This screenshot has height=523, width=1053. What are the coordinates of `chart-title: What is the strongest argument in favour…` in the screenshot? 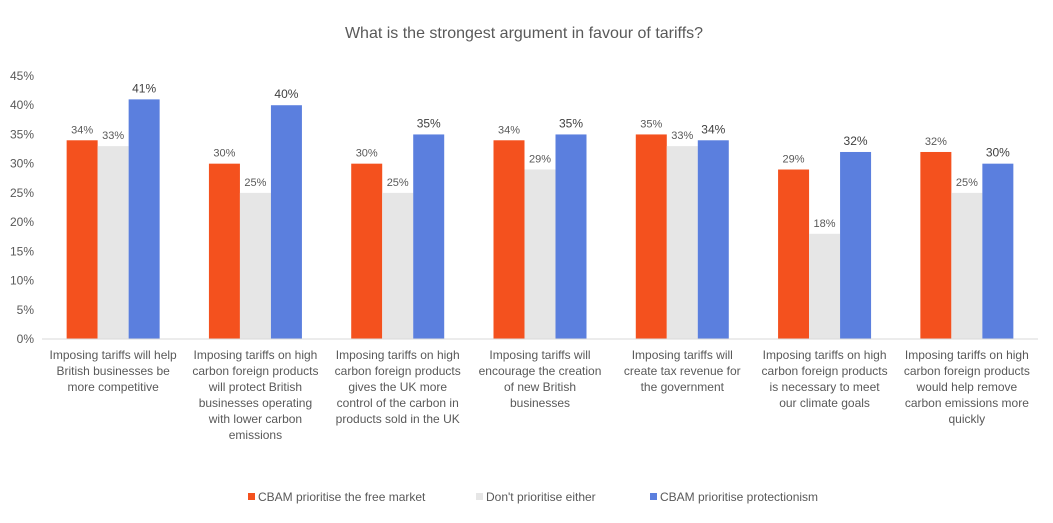 It's located at (524, 33).